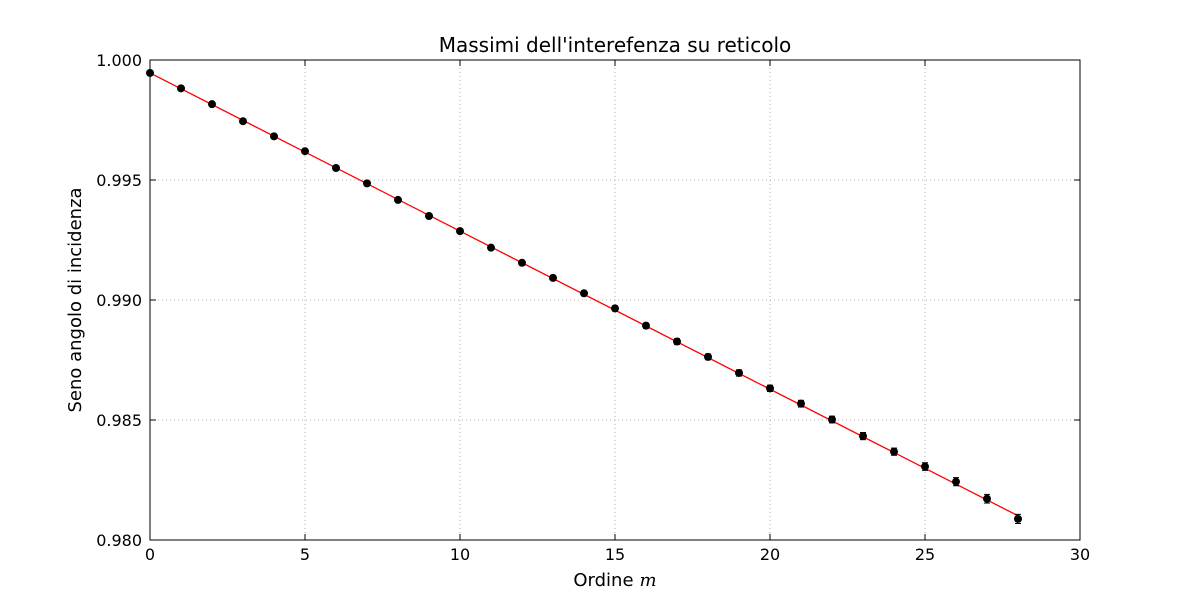  What do you see at coordinates (305, 554) in the screenshot?
I see `x-tick-label: 5` at bounding box center [305, 554].